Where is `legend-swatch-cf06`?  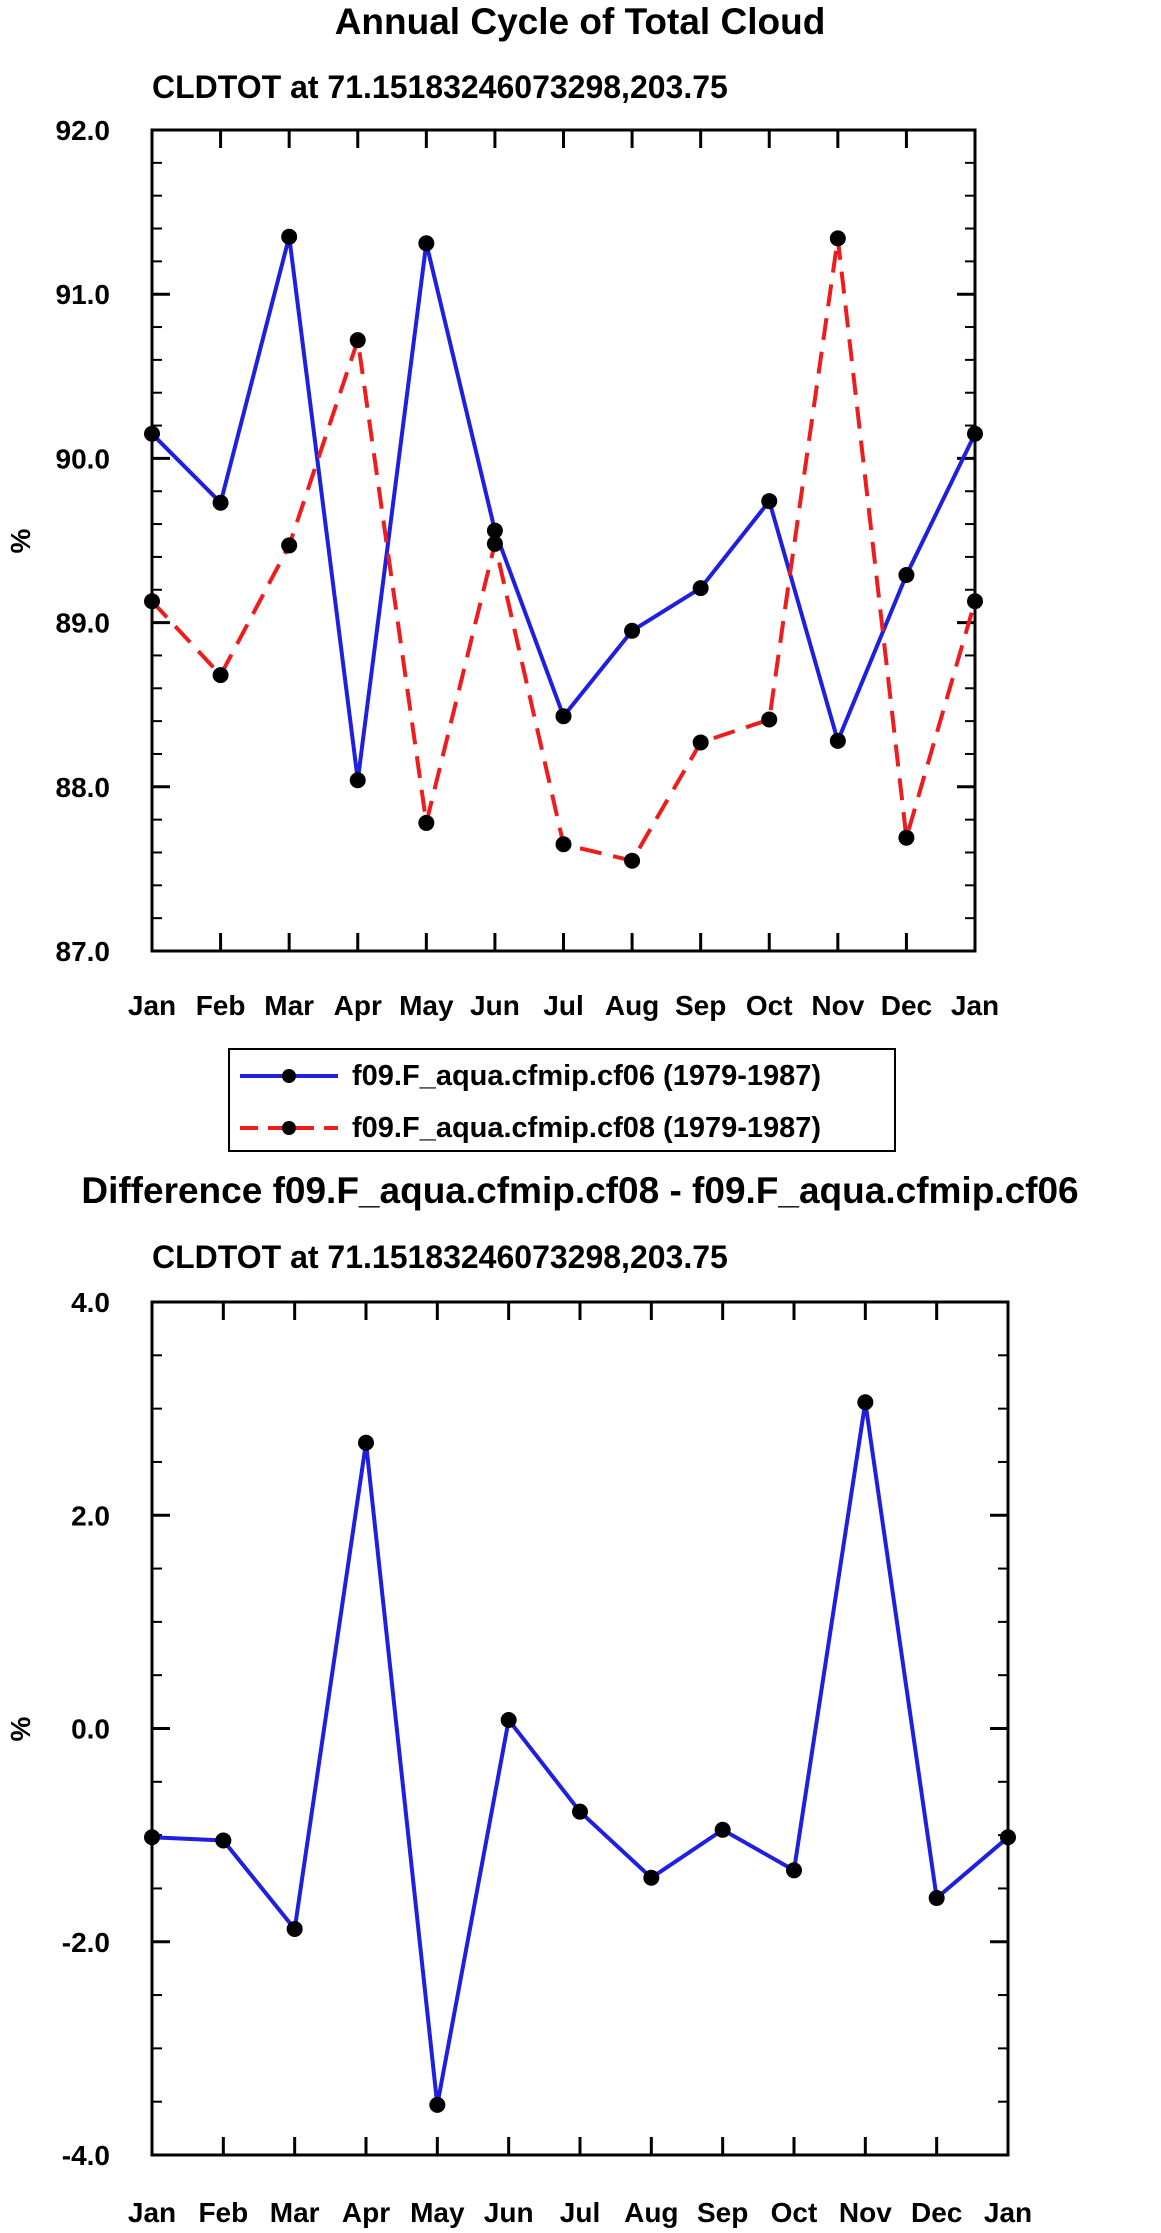
legend-swatch-cf06 is located at coordinates (289, 1076).